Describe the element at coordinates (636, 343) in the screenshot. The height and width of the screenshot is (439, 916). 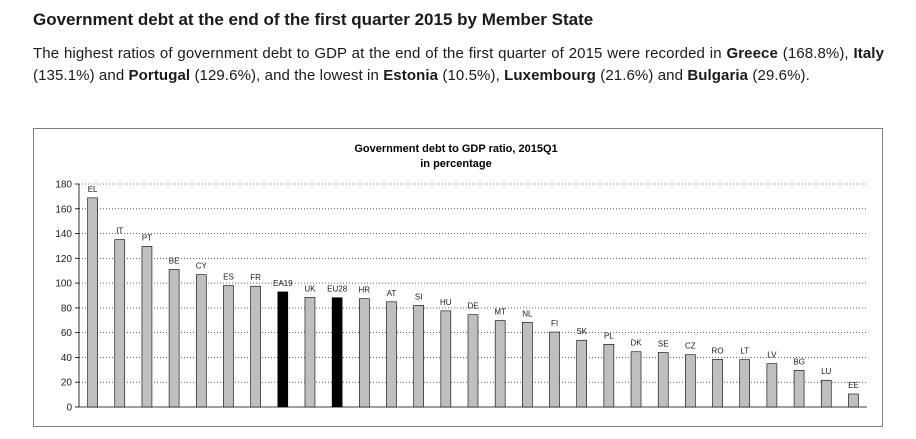
I see `bar-label-dk: DK` at that location.